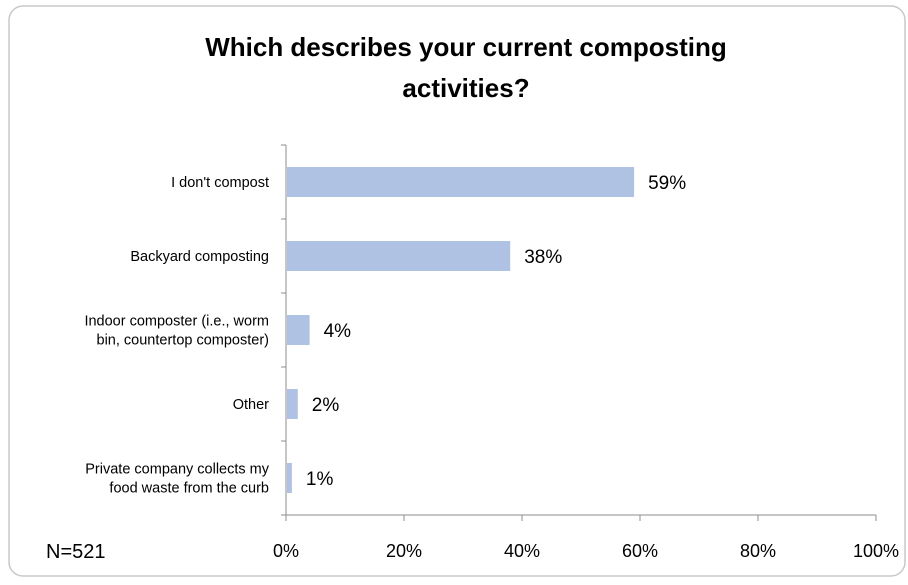  Describe the element at coordinates (189, 489) in the screenshot. I see `category-label: food waste from the curb` at that location.